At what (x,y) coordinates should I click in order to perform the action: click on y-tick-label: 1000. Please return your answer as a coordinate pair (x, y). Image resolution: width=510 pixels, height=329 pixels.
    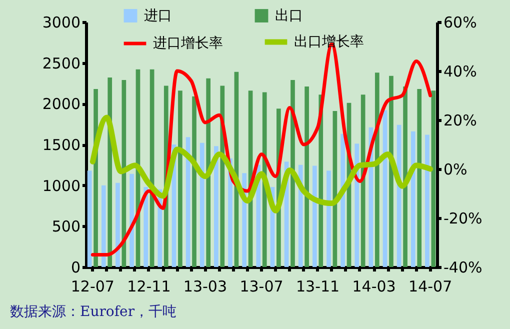
    Looking at the image, I should click on (61, 185).